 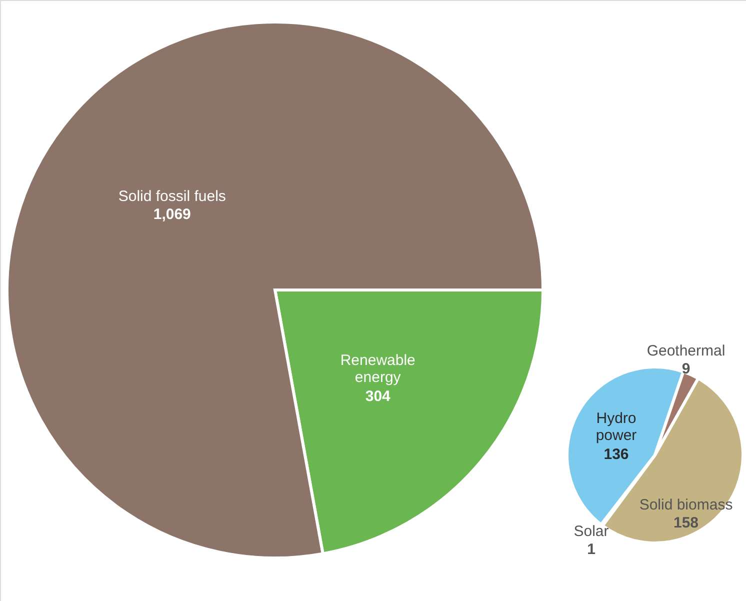 What do you see at coordinates (686, 351) in the screenshot?
I see `slice-label: Geothermal` at bounding box center [686, 351].